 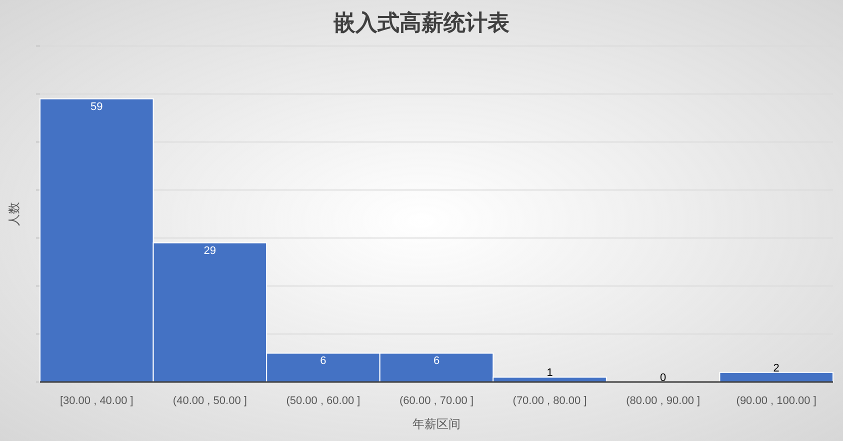 I want to click on x-tick-label: [30.00 , 40.00 ], so click(x=97, y=401).